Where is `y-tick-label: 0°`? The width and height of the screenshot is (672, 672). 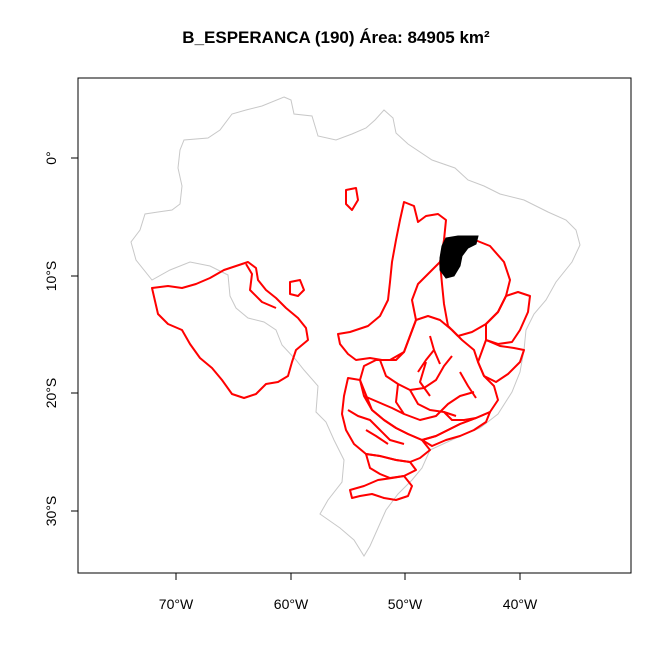
y-tick-label: 0° is located at coordinates (51, 157).